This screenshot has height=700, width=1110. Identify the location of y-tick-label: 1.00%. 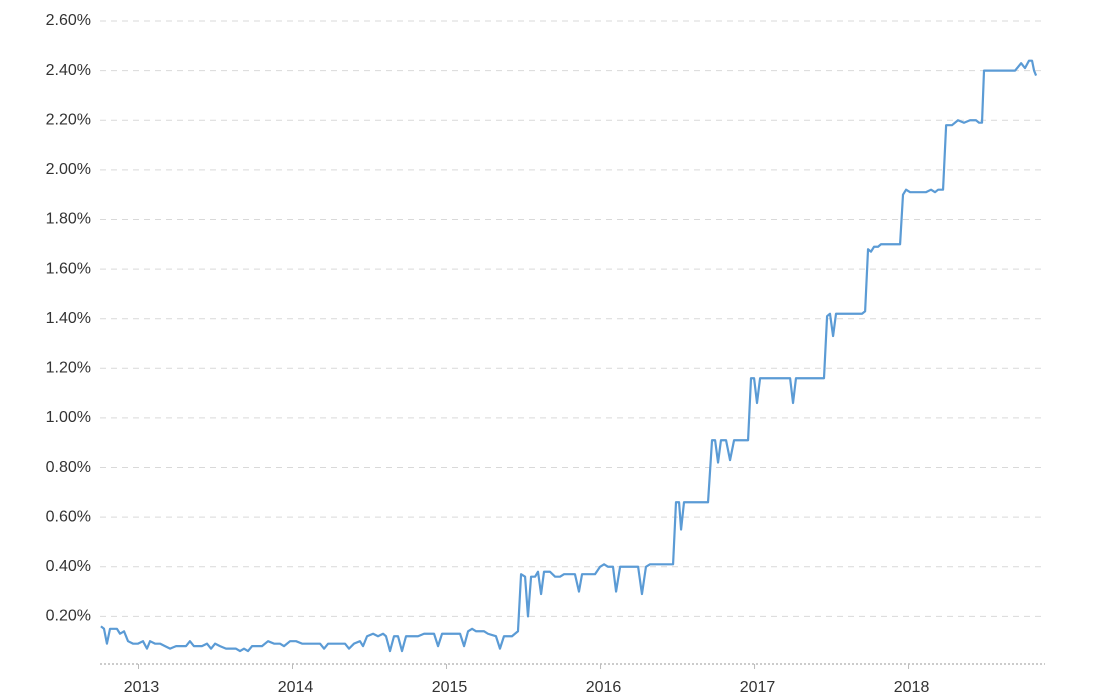
(68, 417).